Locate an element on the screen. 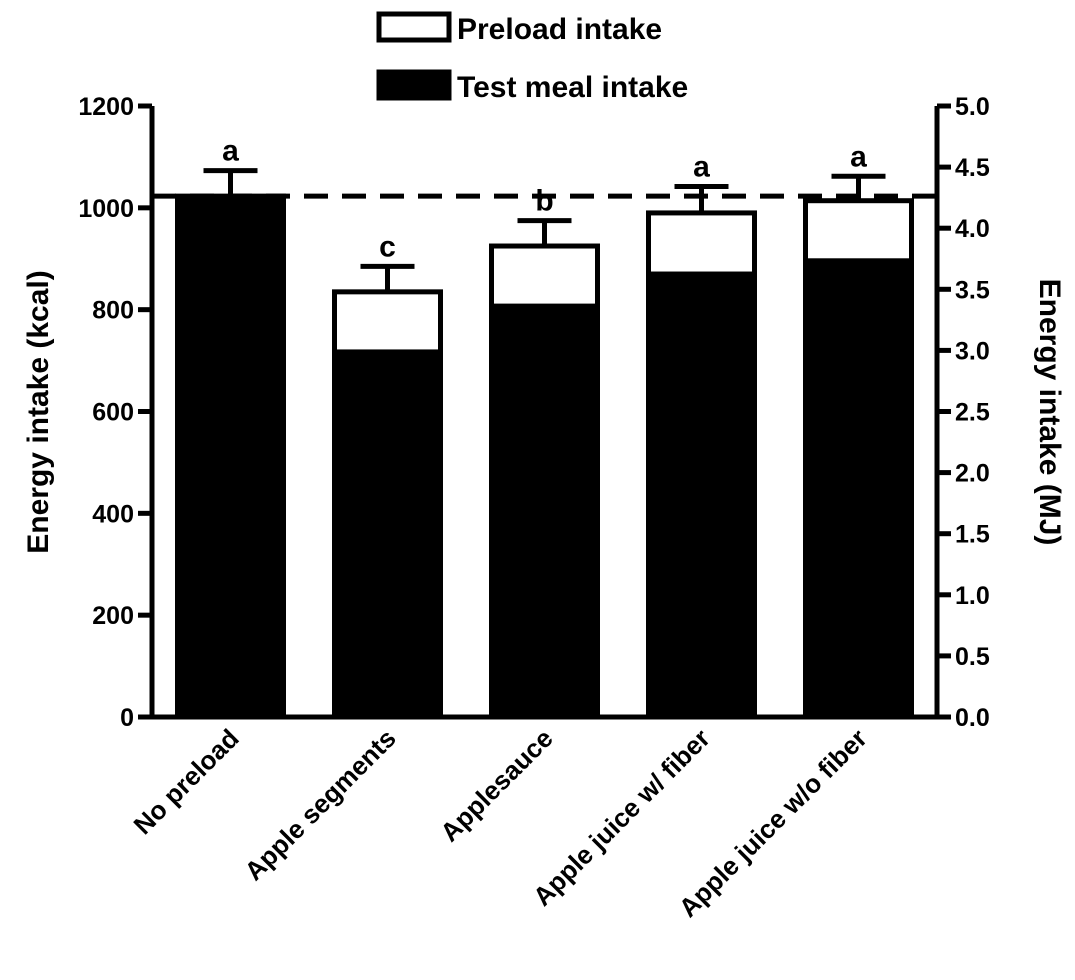 This screenshot has height=980, width=1075. x-tick-label: No preload is located at coordinates (186, 781).